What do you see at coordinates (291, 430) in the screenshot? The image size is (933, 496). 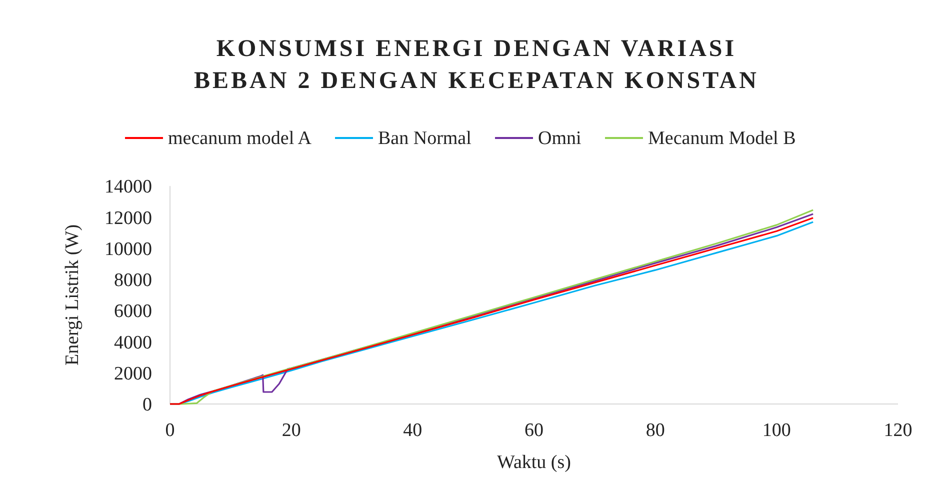 I see `x-tick-label: 20` at bounding box center [291, 430].